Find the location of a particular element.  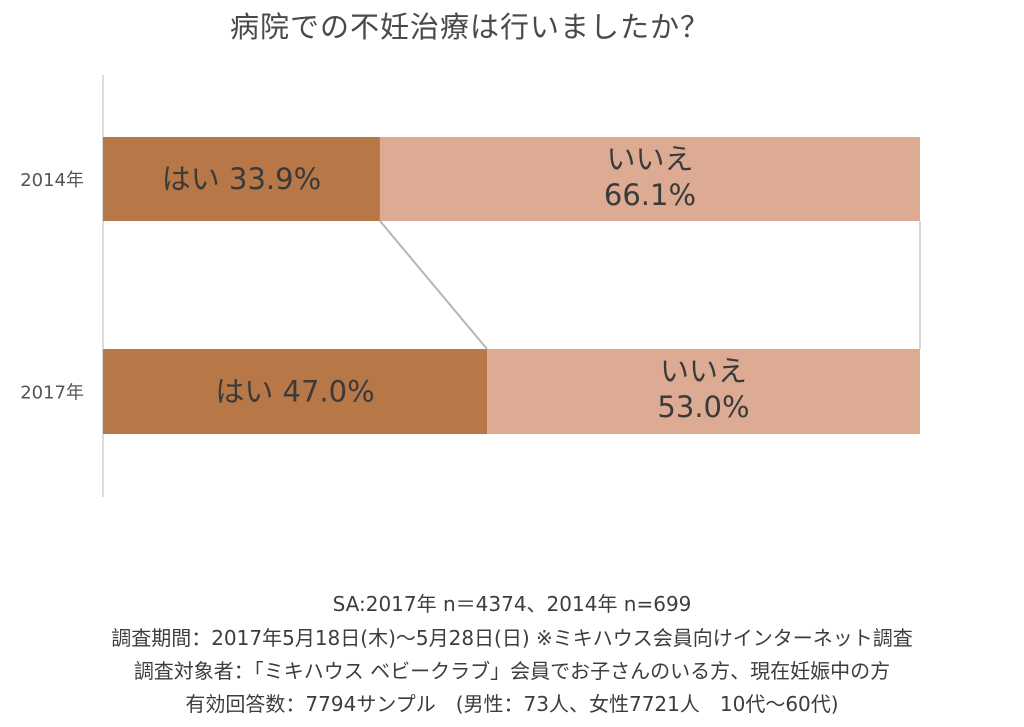

data-label-no: 66.1% is located at coordinates (650, 195).